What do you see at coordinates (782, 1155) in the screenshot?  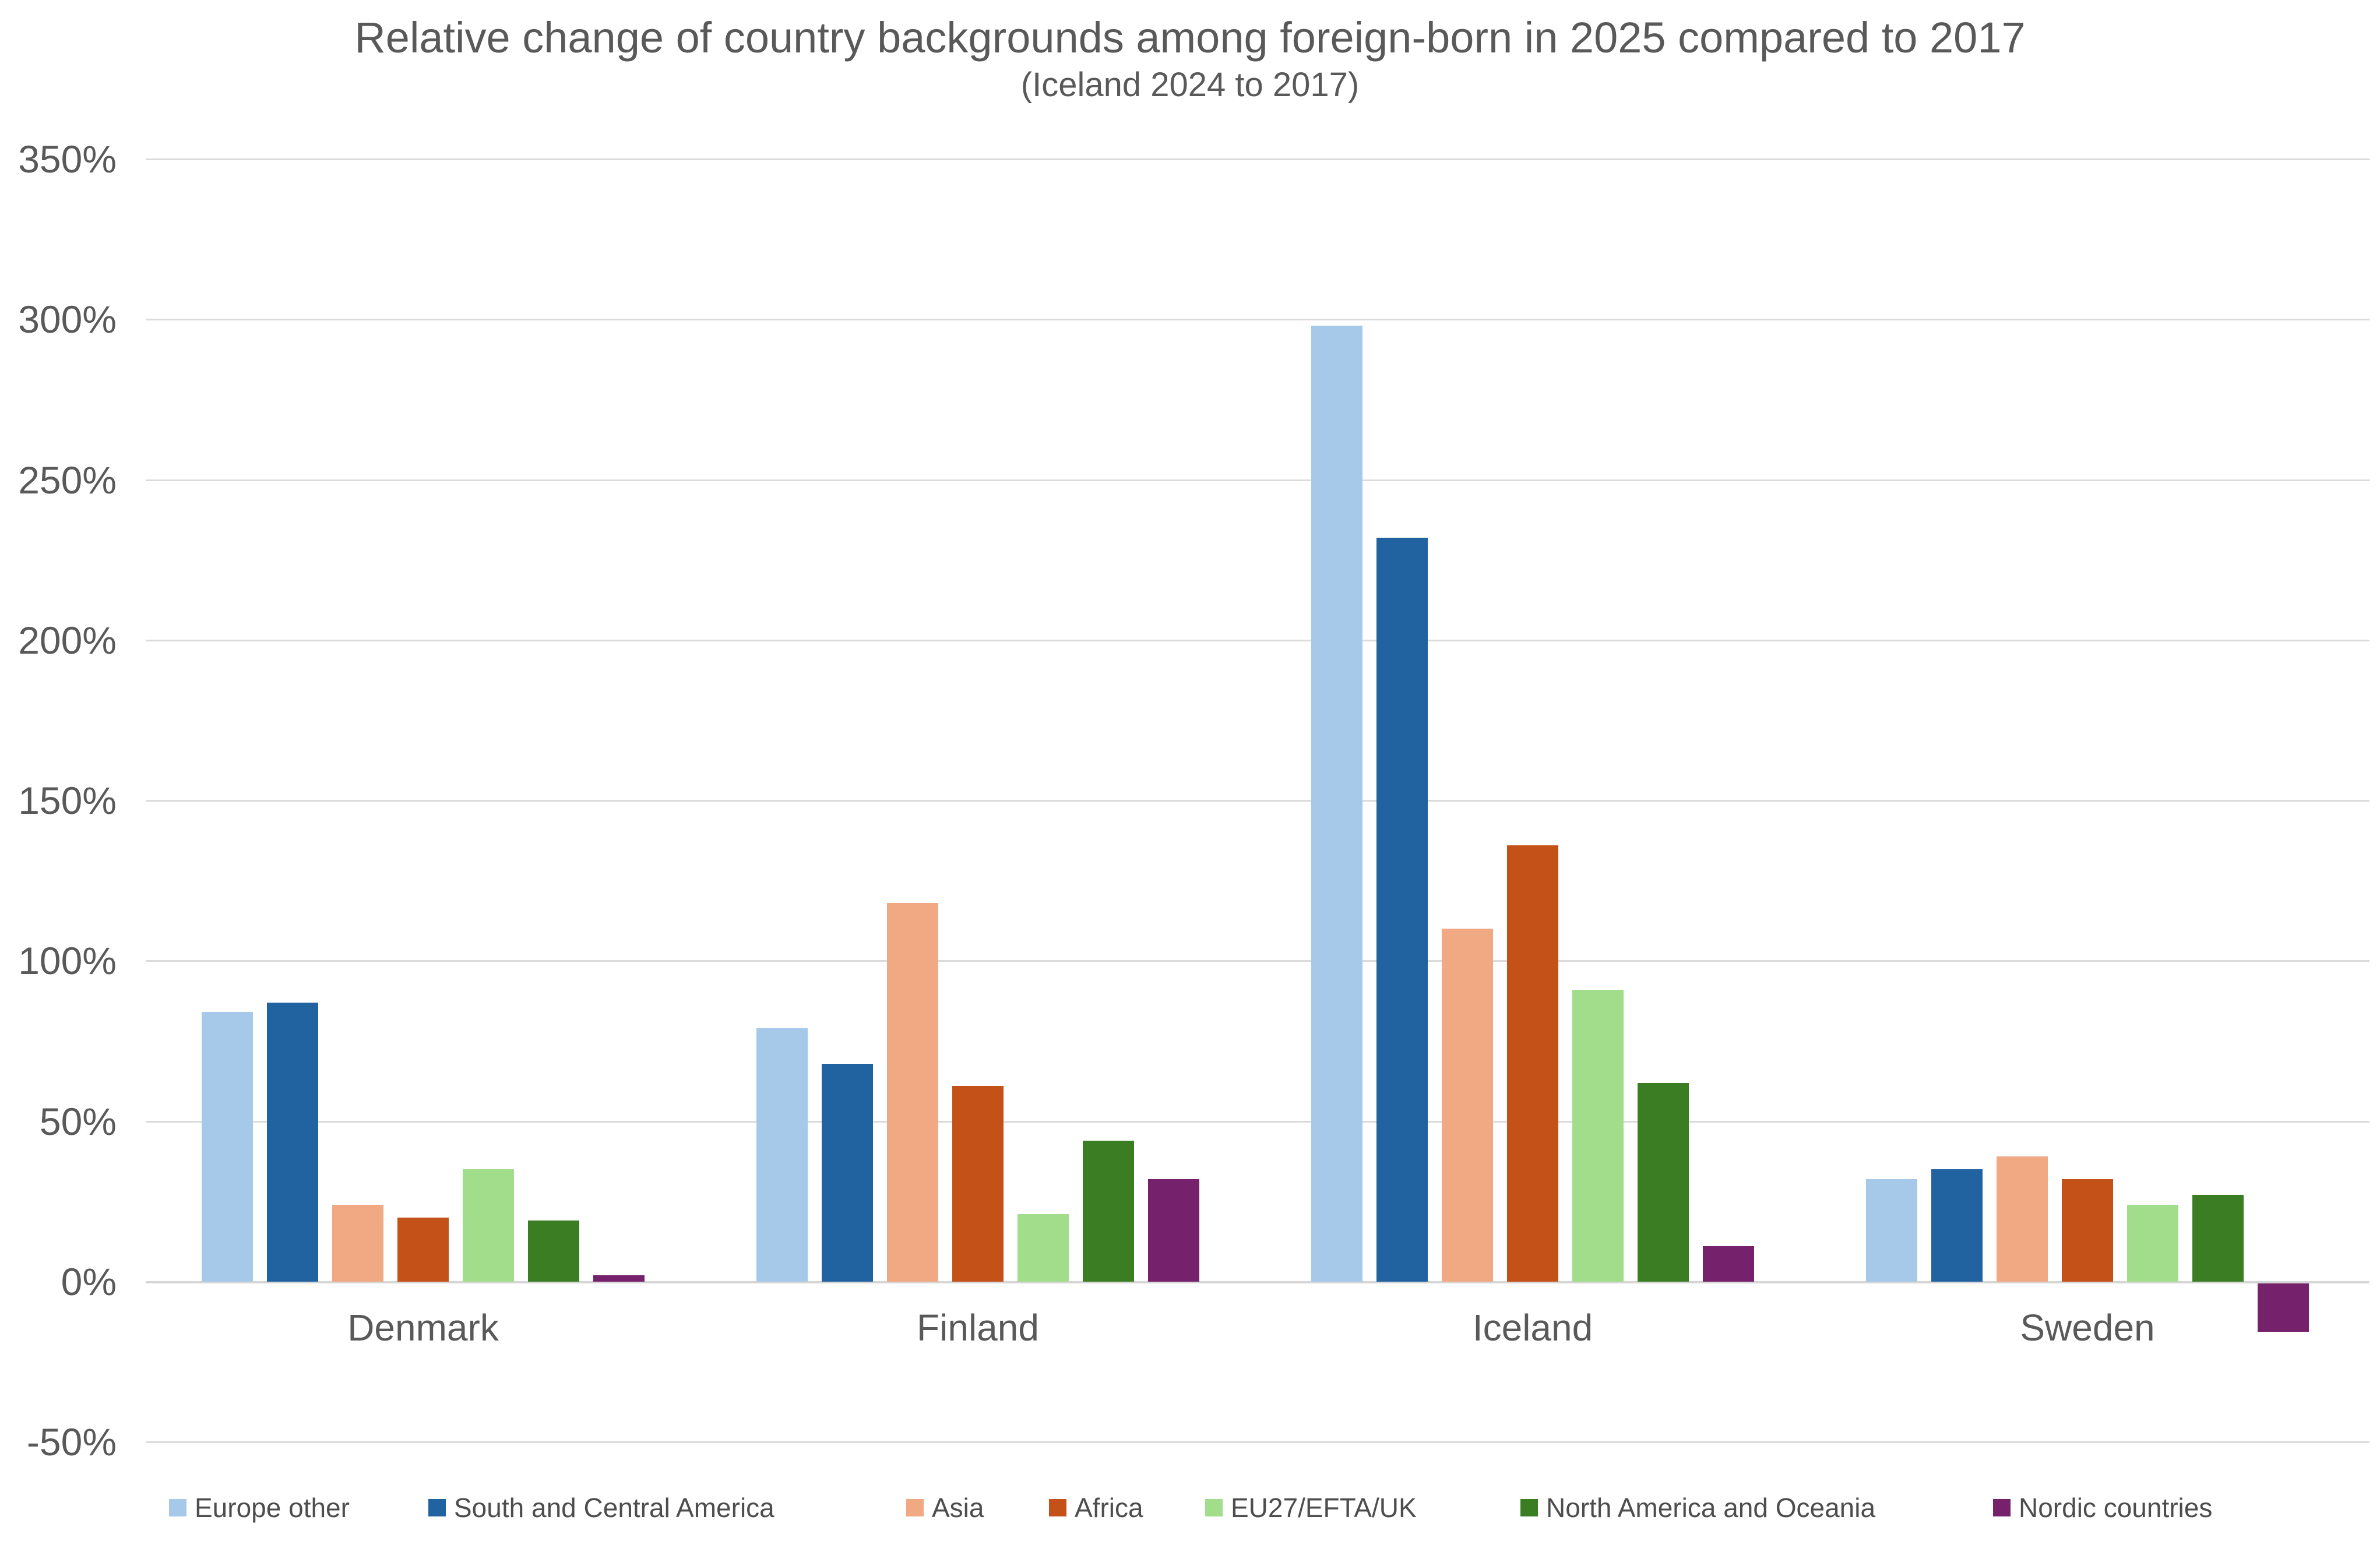 I see `bar-finland-europe-other` at bounding box center [782, 1155].